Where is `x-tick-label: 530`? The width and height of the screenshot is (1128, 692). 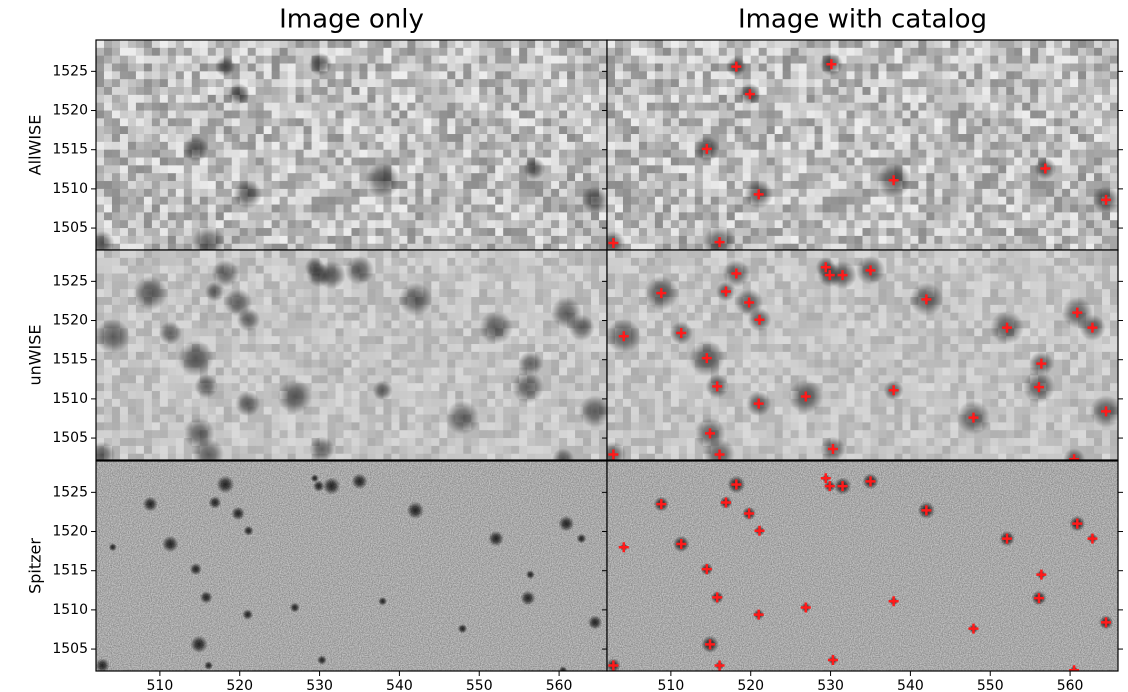
x-tick-label: 530 is located at coordinates (830, 685).